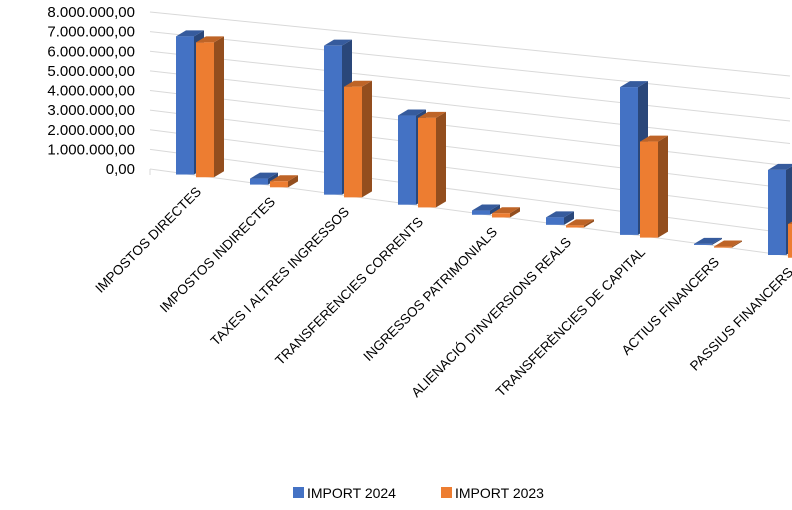 Image resolution: width=792 pixels, height=510 pixels. I want to click on legend-label: IMPORT 2023, so click(499, 493).